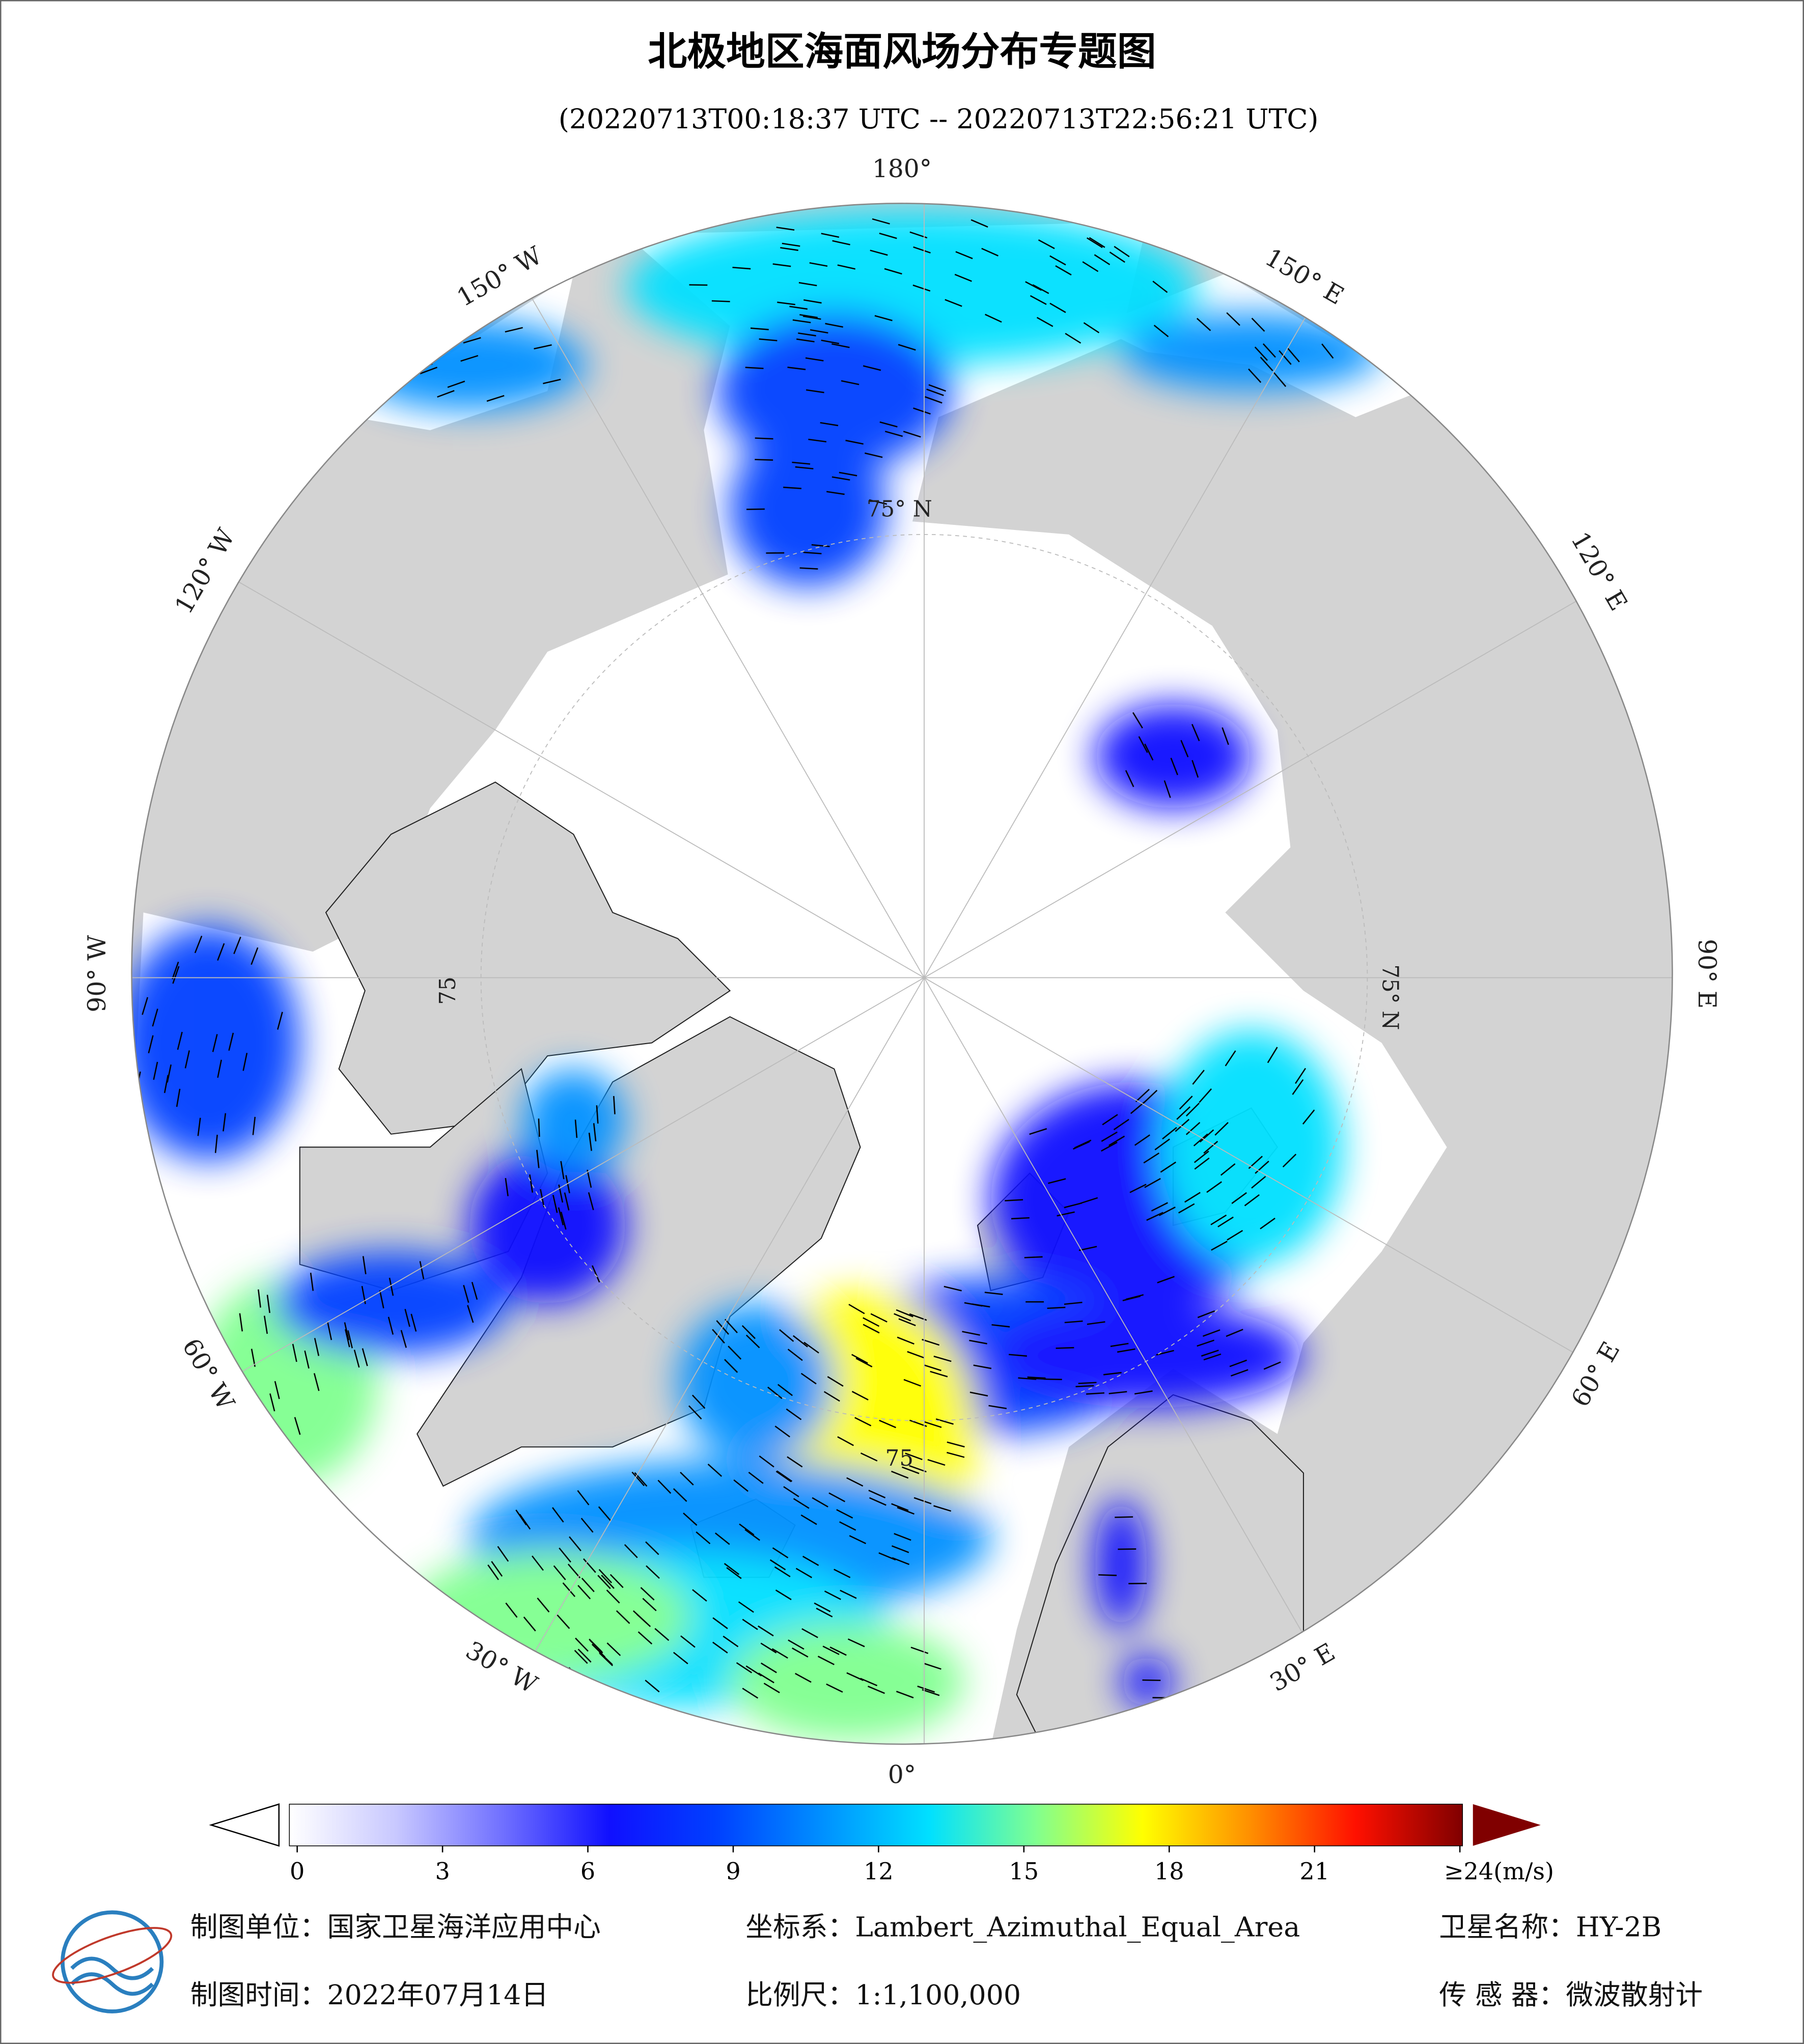 The width and height of the screenshot is (1804, 2044). Describe the element at coordinates (1169, 1871) in the screenshot. I see `colorbar-tick-label: 18` at that location.